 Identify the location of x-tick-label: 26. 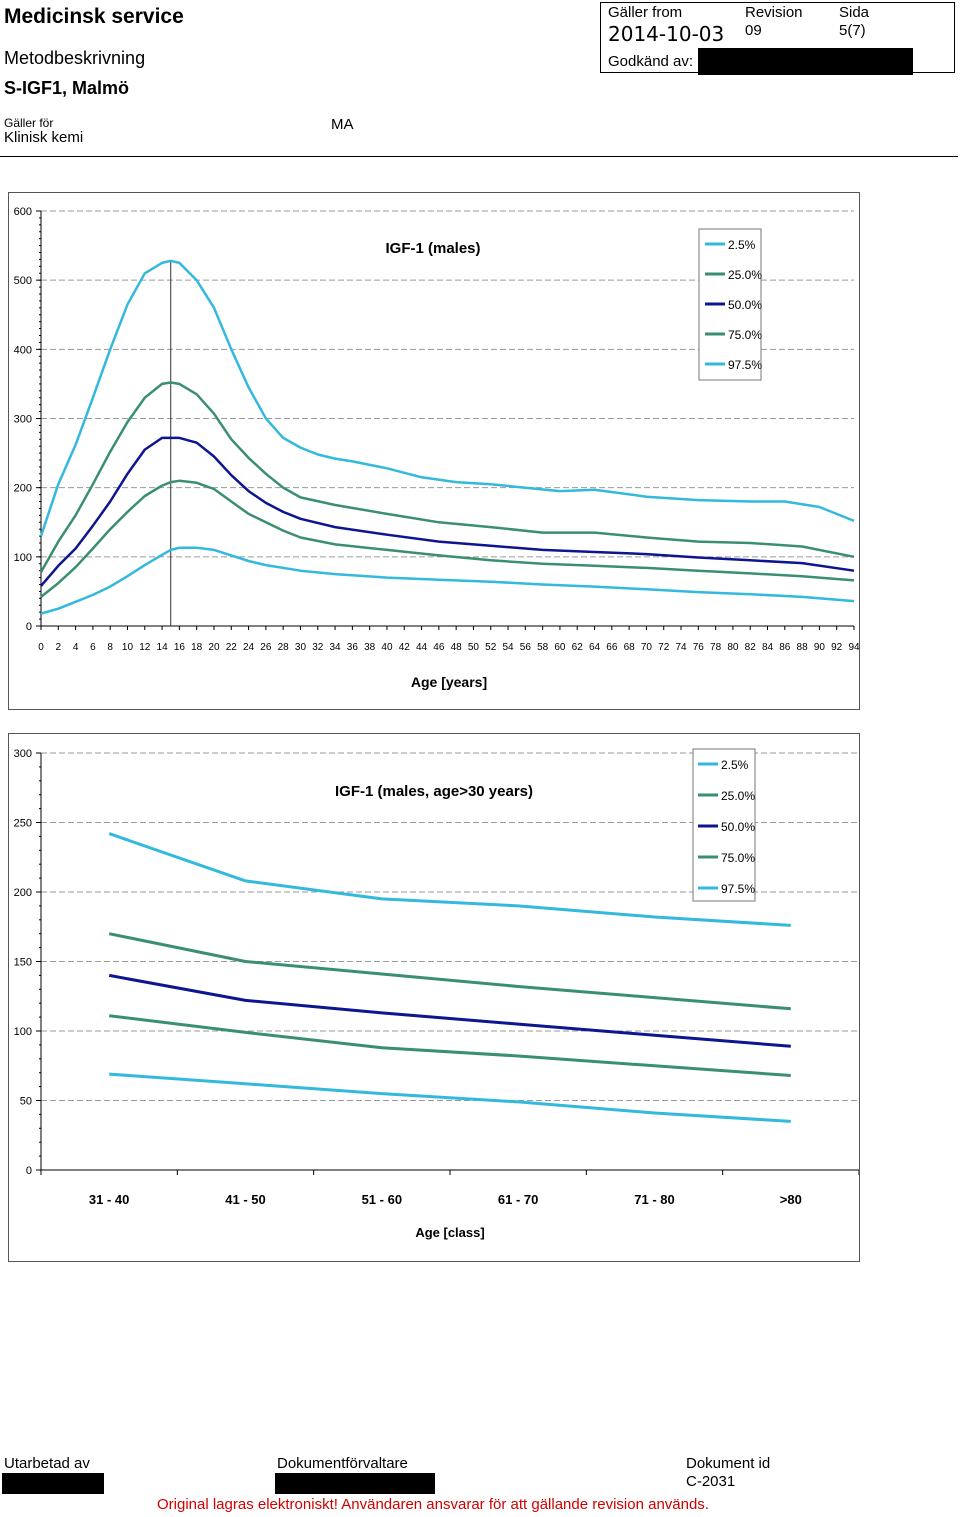
(266, 647).